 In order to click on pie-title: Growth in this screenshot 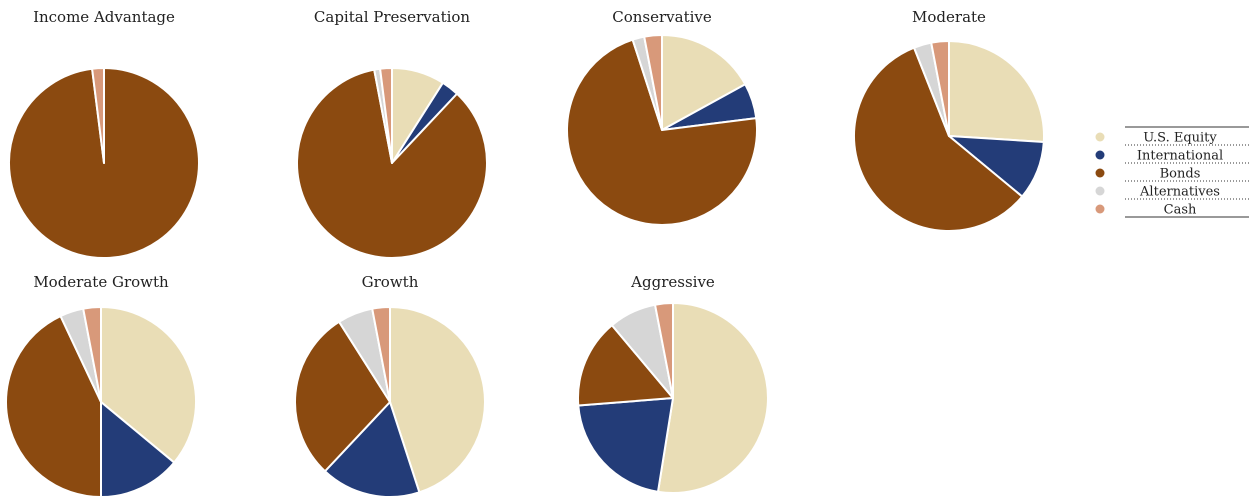, I will do `click(390, 282)`.